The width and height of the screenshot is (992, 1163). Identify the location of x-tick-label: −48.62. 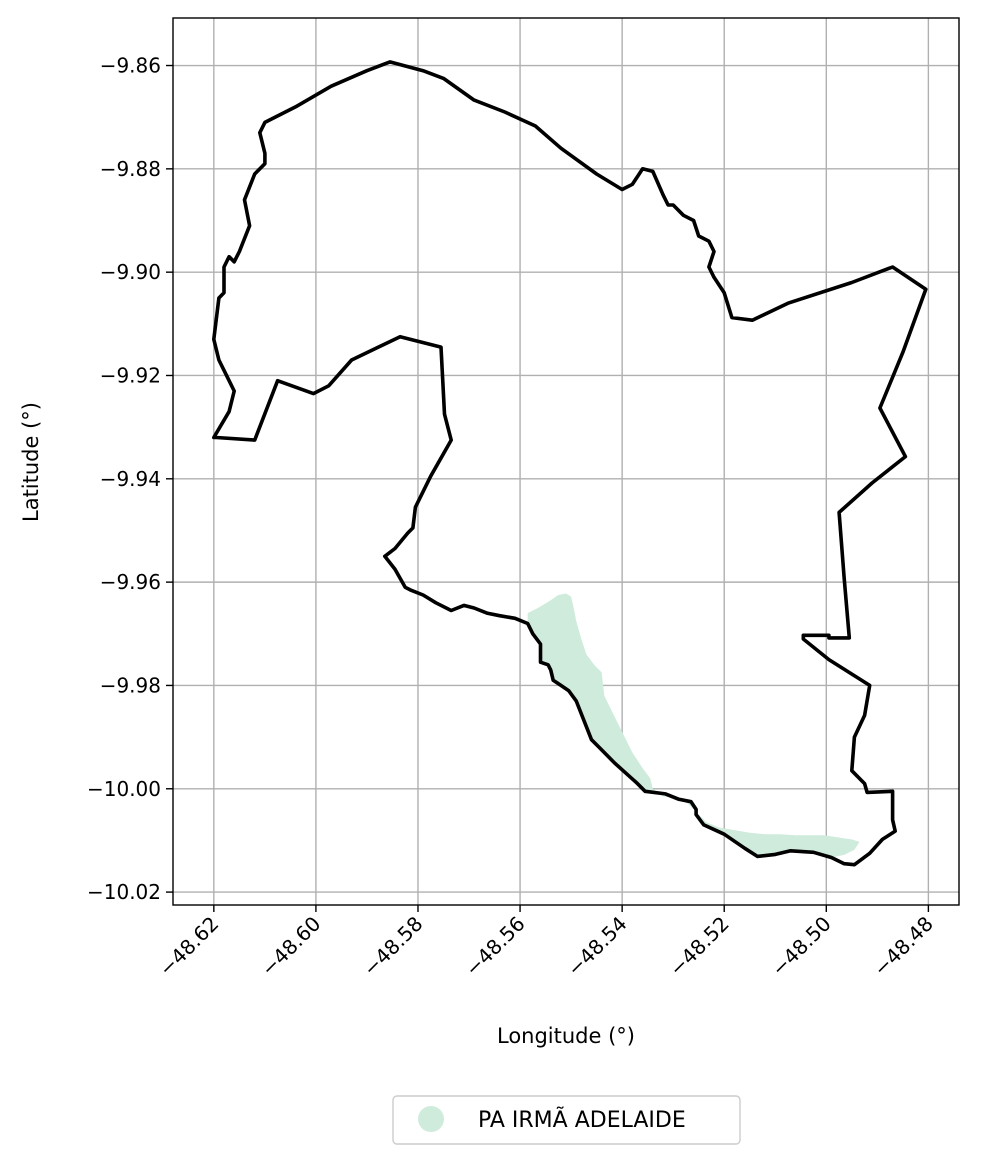
(188, 946).